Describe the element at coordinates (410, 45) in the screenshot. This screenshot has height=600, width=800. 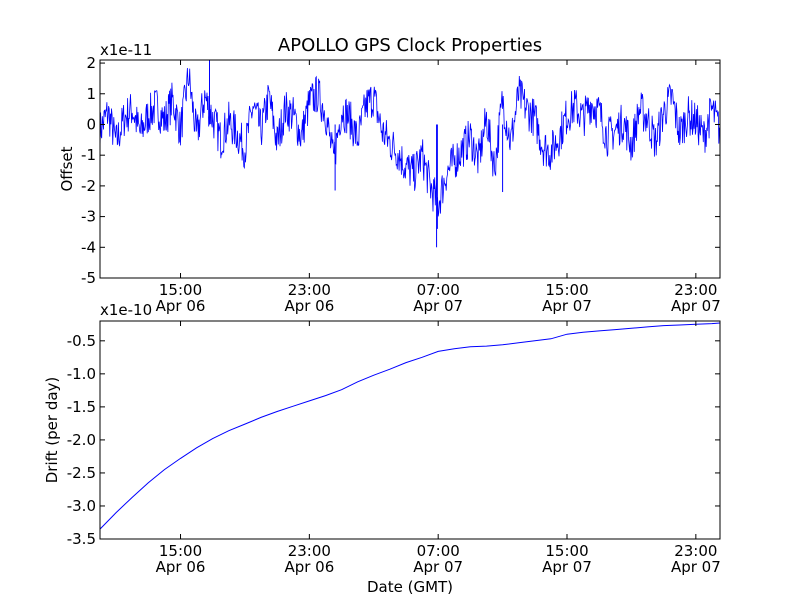
I see `chart-title: APOLLO GPS Clock Properties` at that location.